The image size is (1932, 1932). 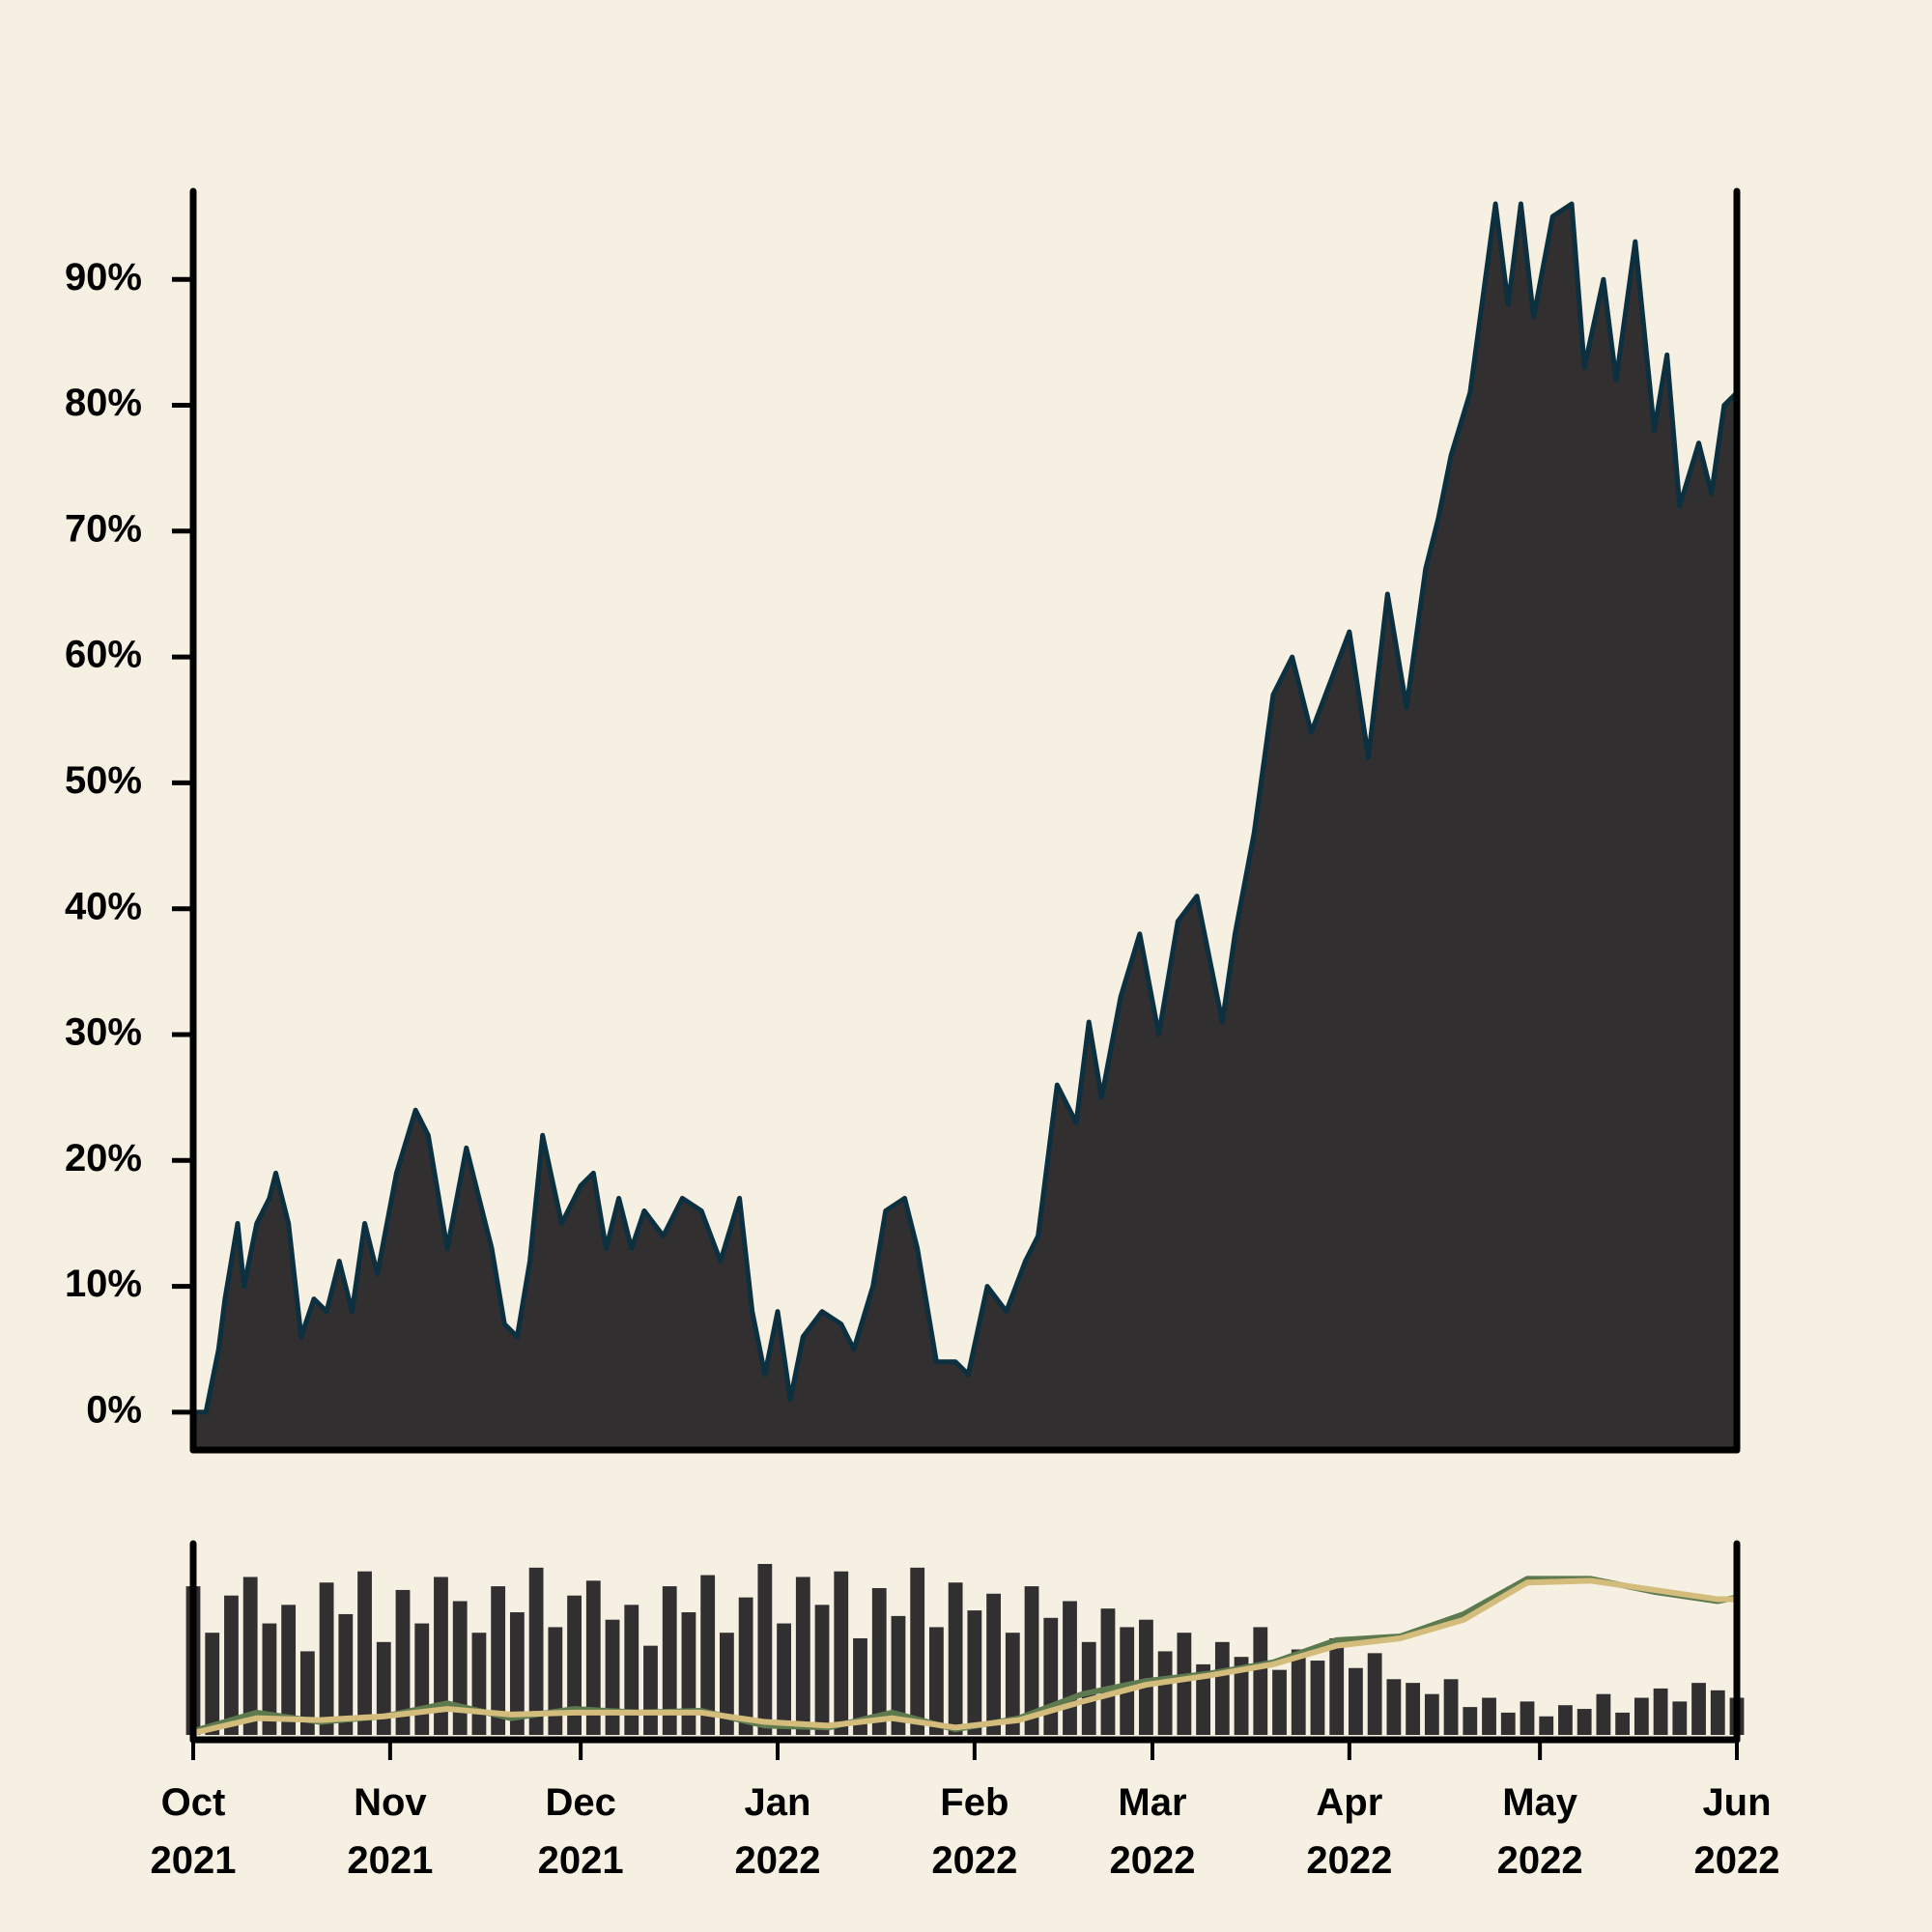 I want to click on x-tick-label: Feb 2022, so click(x=974, y=1831).